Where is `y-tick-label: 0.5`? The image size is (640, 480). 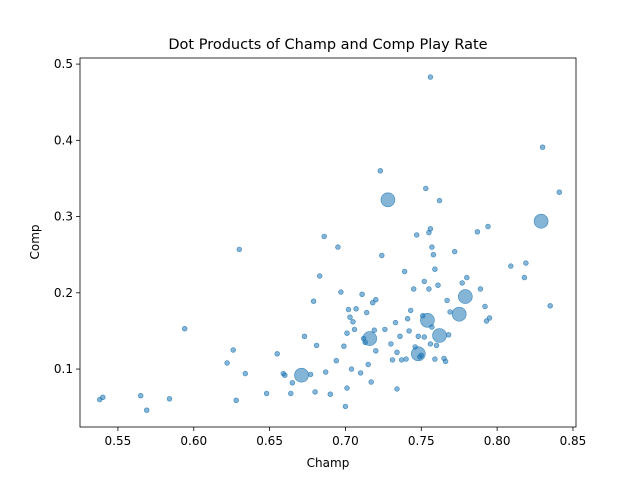
y-tick-label: 0.5 is located at coordinates (63, 64).